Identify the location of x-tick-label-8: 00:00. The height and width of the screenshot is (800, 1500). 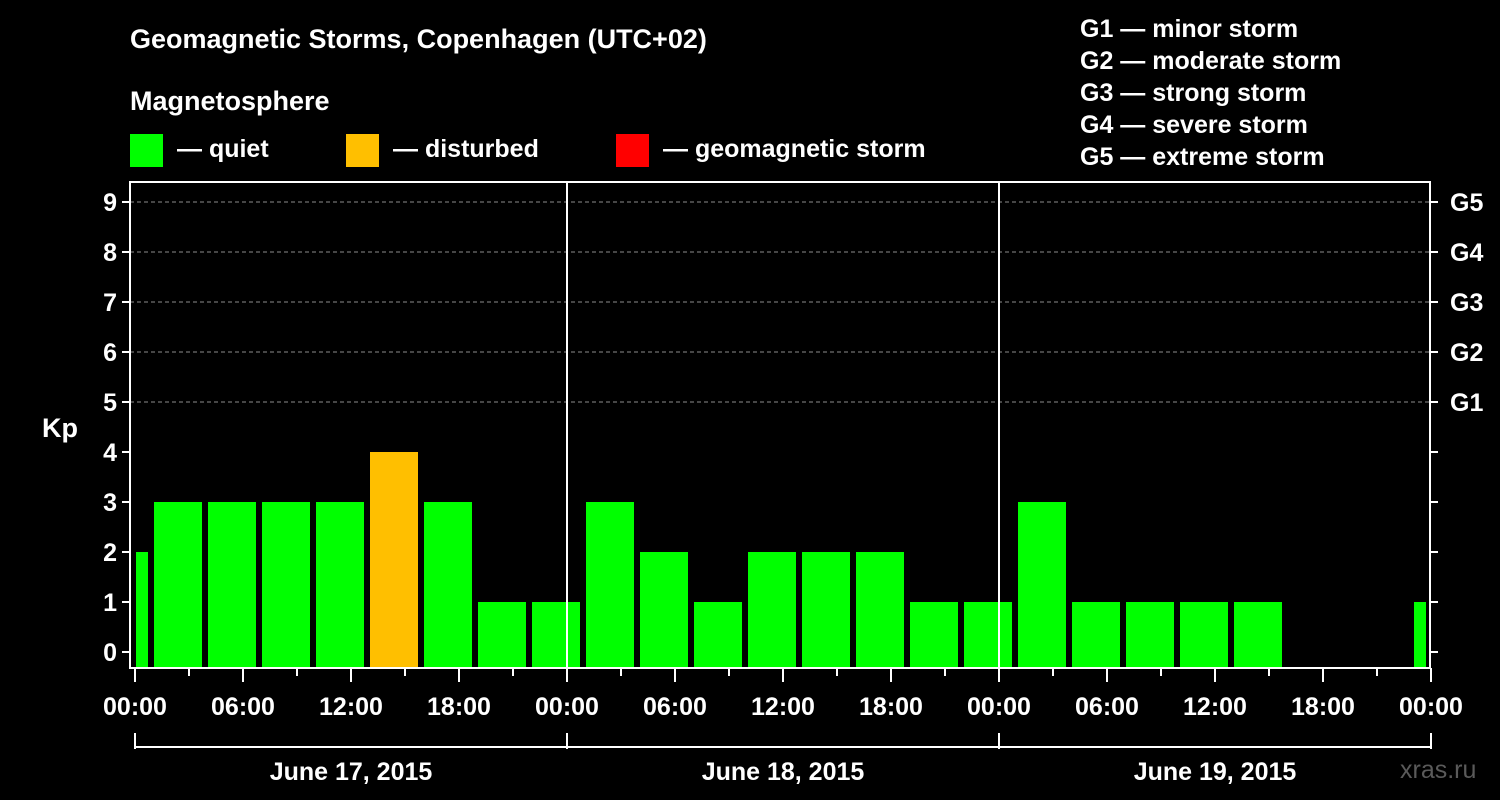
(999, 707).